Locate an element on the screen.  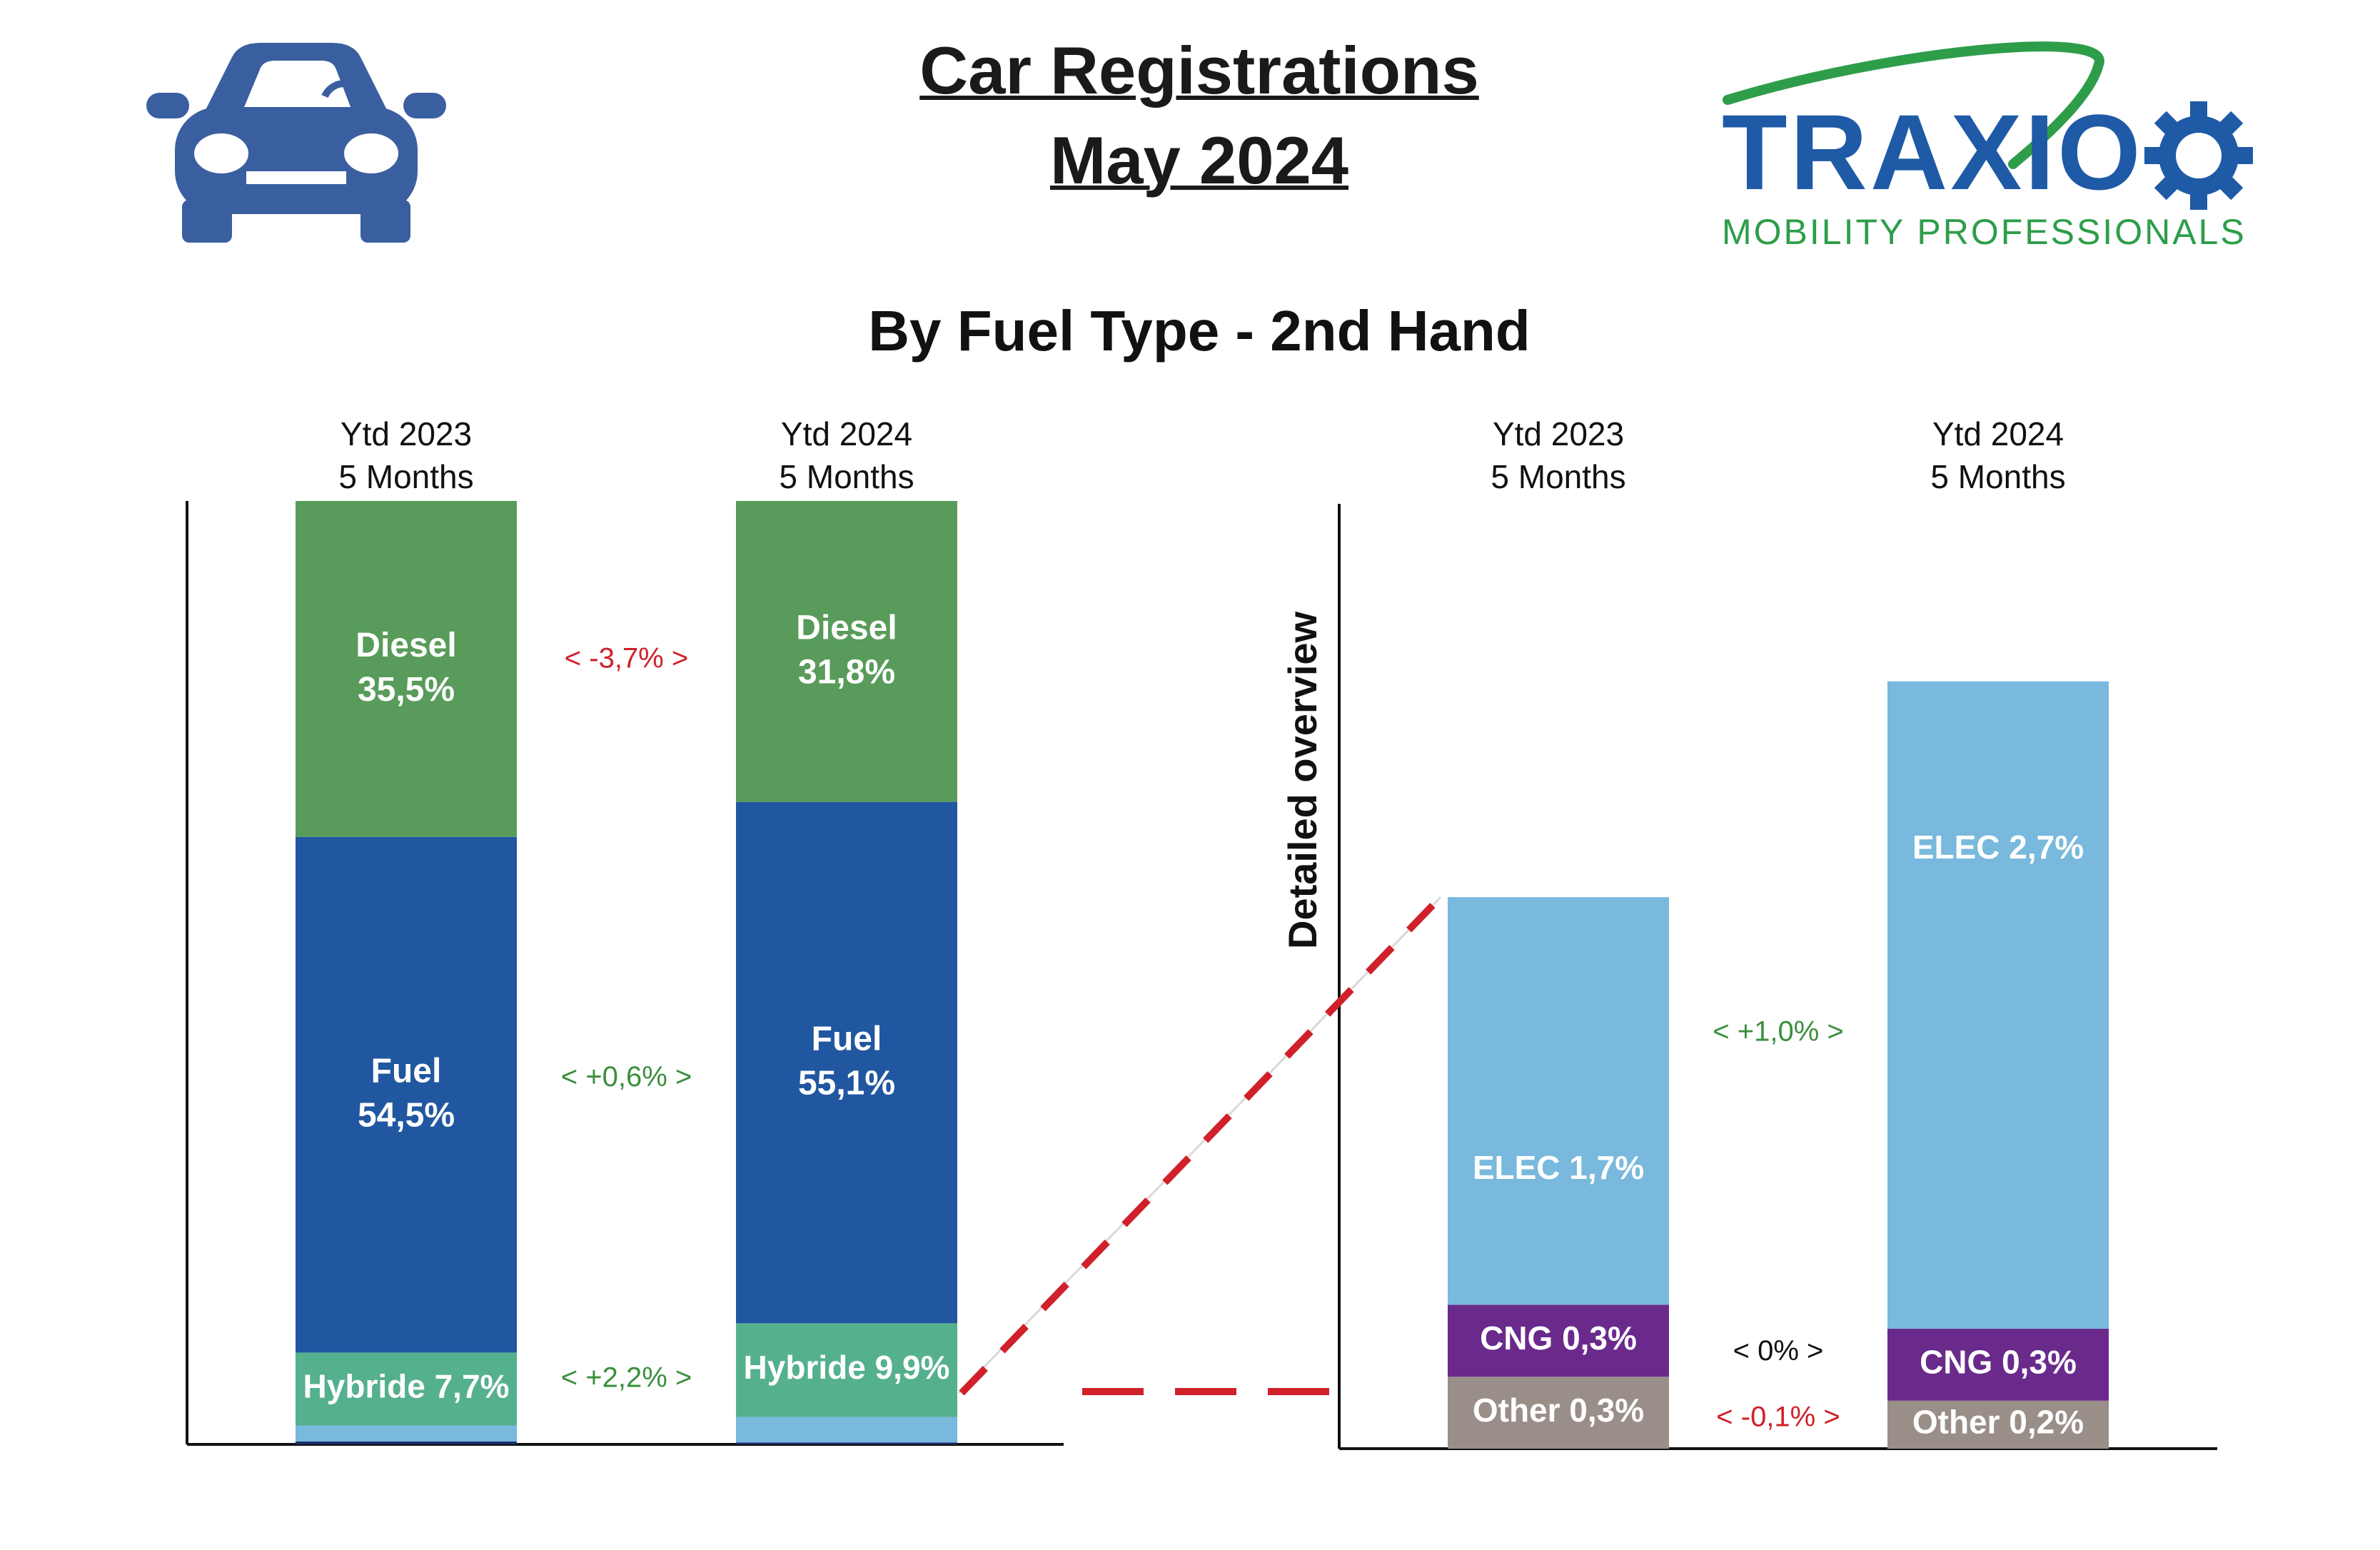
category-label-line1-1: Ytd 2024 is located at coordinates (846, 434).